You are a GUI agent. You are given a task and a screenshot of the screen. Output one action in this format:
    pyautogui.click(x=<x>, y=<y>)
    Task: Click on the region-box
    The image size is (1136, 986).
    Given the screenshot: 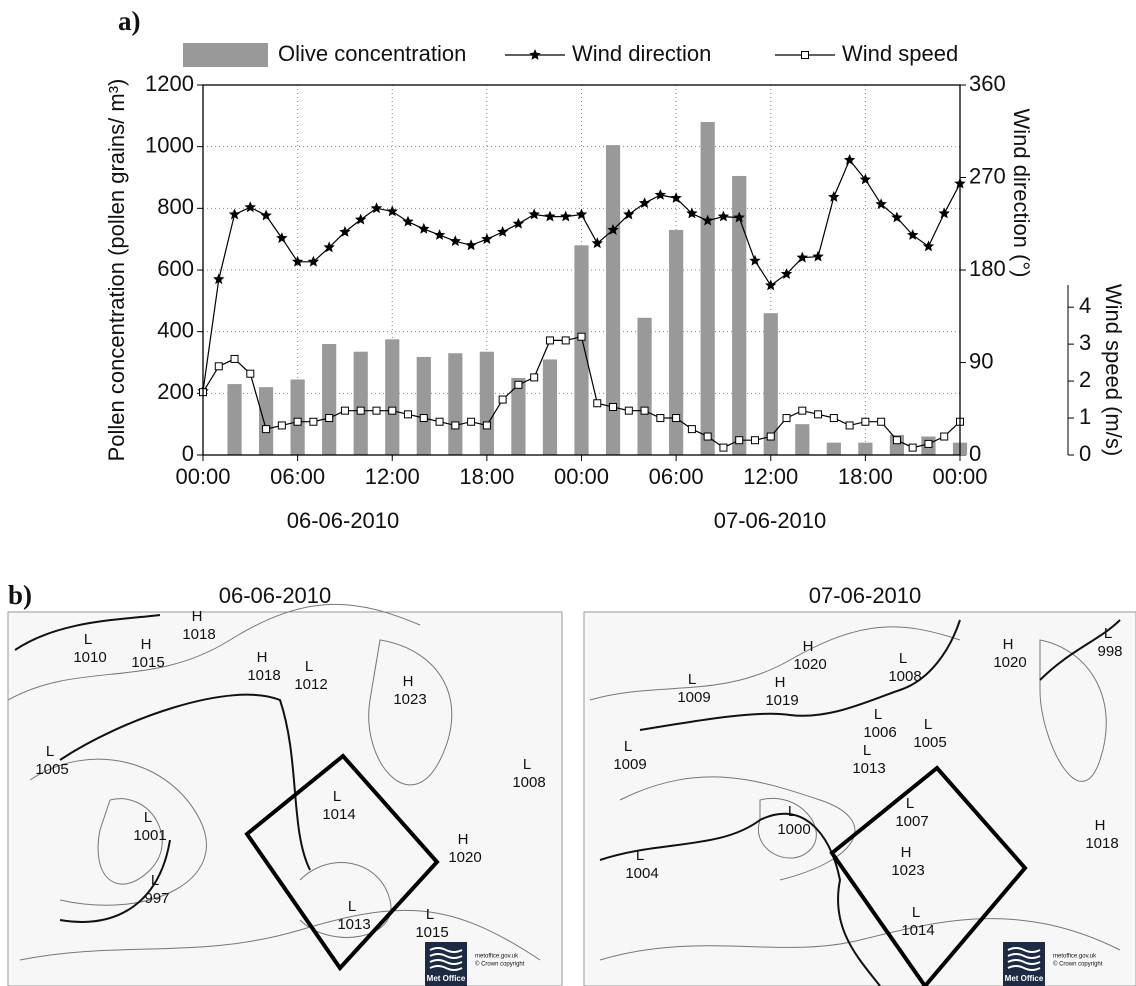 What is the action you would take?
    pyautogui.click(x=342, y=862)
    